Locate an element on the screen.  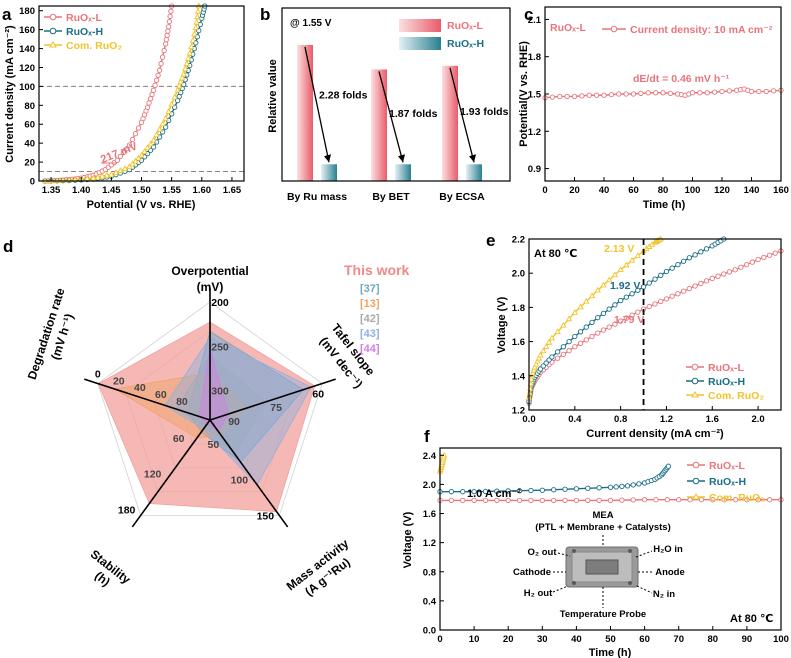
panel-f-ylabel: Voltage (V) is located at coordinates (408, 539).